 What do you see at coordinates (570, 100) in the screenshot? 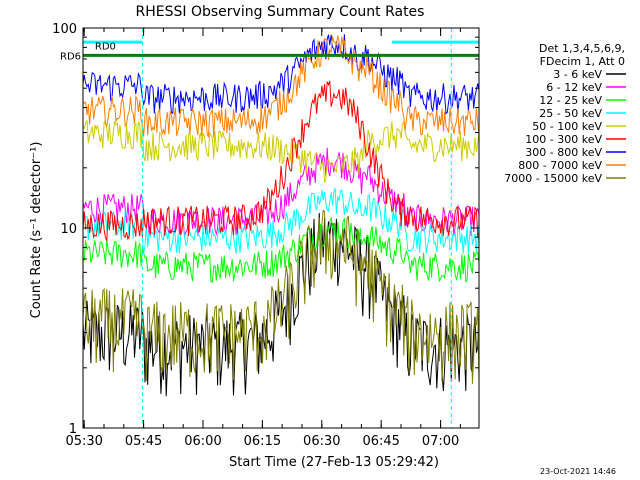
I see `legend-entry: 12 - 25 keV` at bounding box center [570, 100].